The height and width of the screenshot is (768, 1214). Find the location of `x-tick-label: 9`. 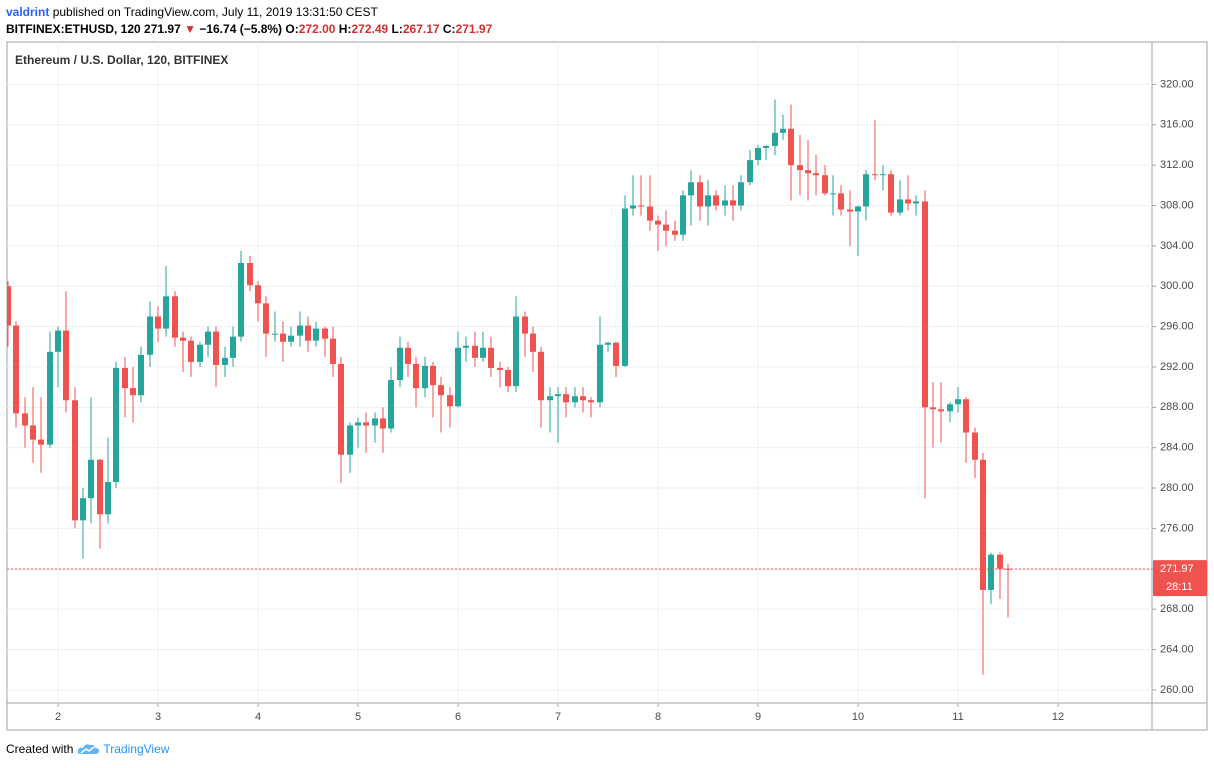

x-tick-label: 9 is located at coordinates (758, 717).